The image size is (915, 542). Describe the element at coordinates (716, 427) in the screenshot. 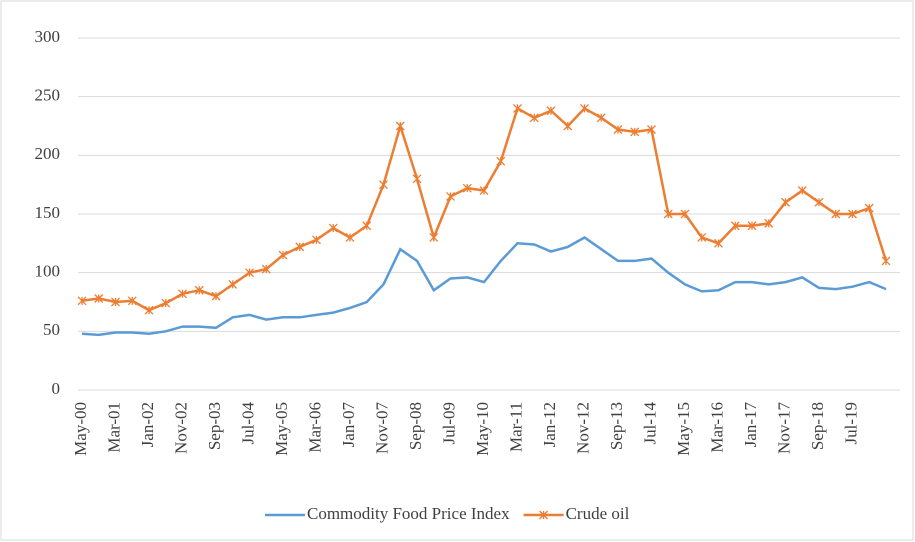

I see `x-tick-label: Mar-16` at that location.